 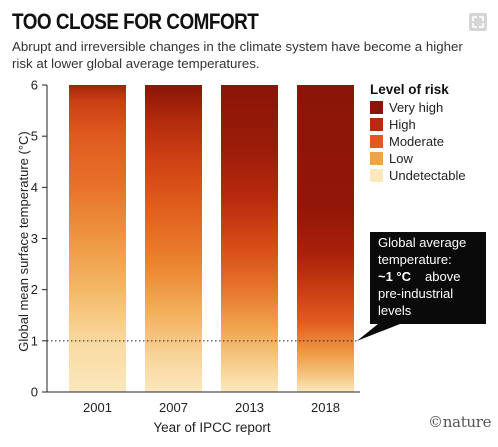 I want to click on bar-2018, so click(x=325, y=238).